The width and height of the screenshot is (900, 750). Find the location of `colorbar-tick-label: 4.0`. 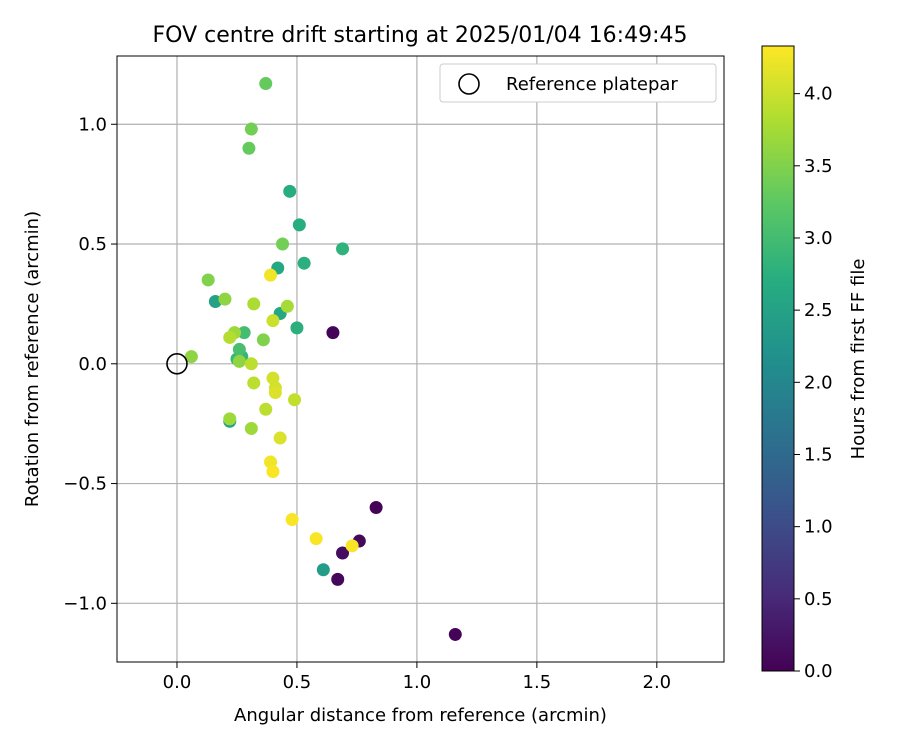

colorbar-tick-label: 4.0 is located at coordinates (818, 94).